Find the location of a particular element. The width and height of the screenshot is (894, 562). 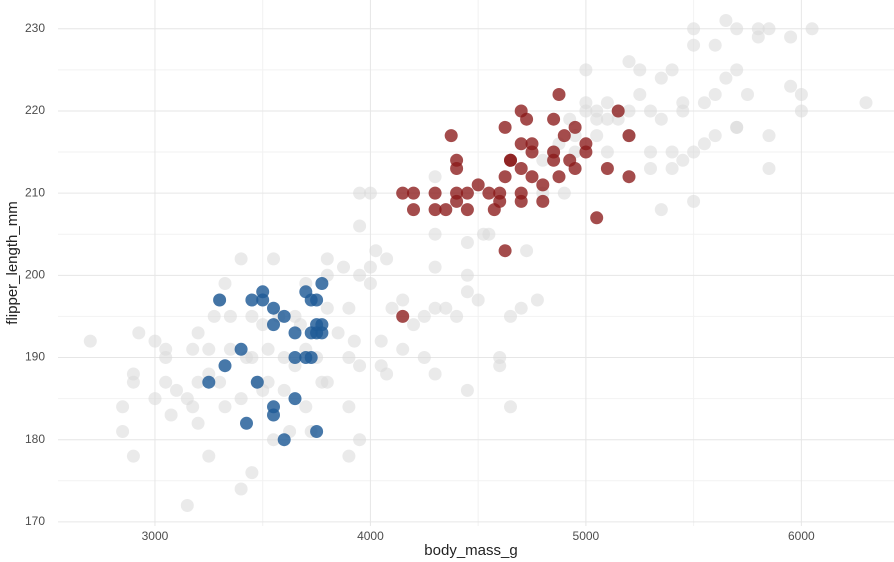

y-tick-label: 200 is located at coordinates (35, 275).